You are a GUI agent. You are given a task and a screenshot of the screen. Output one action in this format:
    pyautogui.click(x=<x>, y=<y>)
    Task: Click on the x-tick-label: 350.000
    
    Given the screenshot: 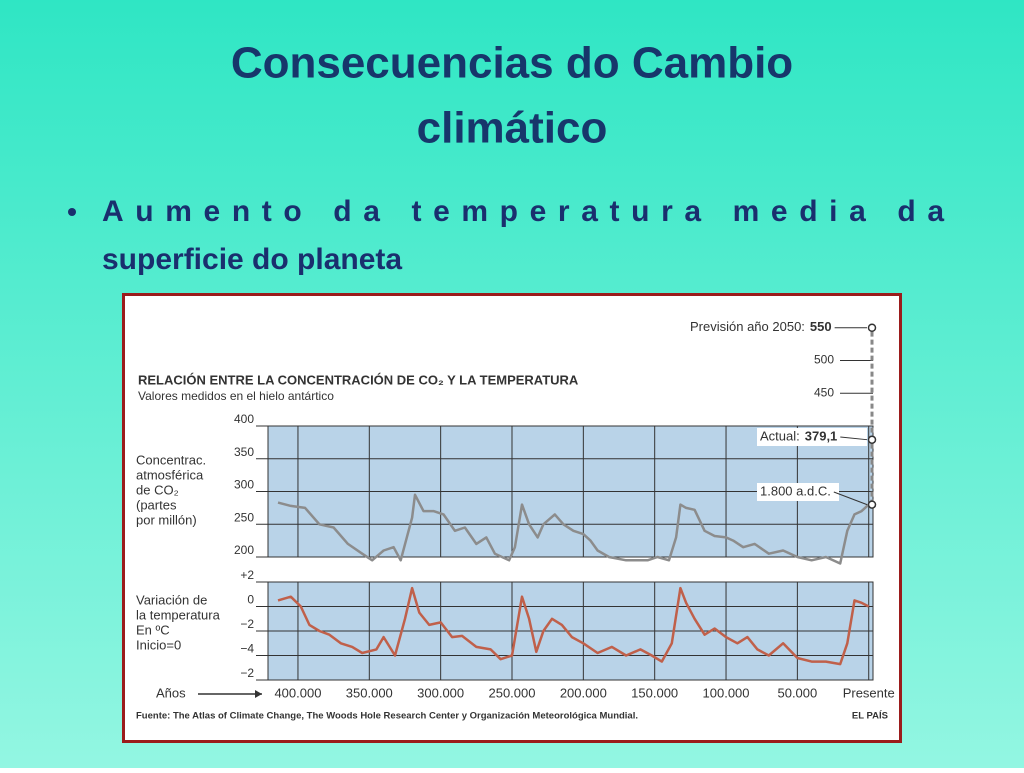 What is the action you would take?
    pyautogui.click(x=369, y=692)
    